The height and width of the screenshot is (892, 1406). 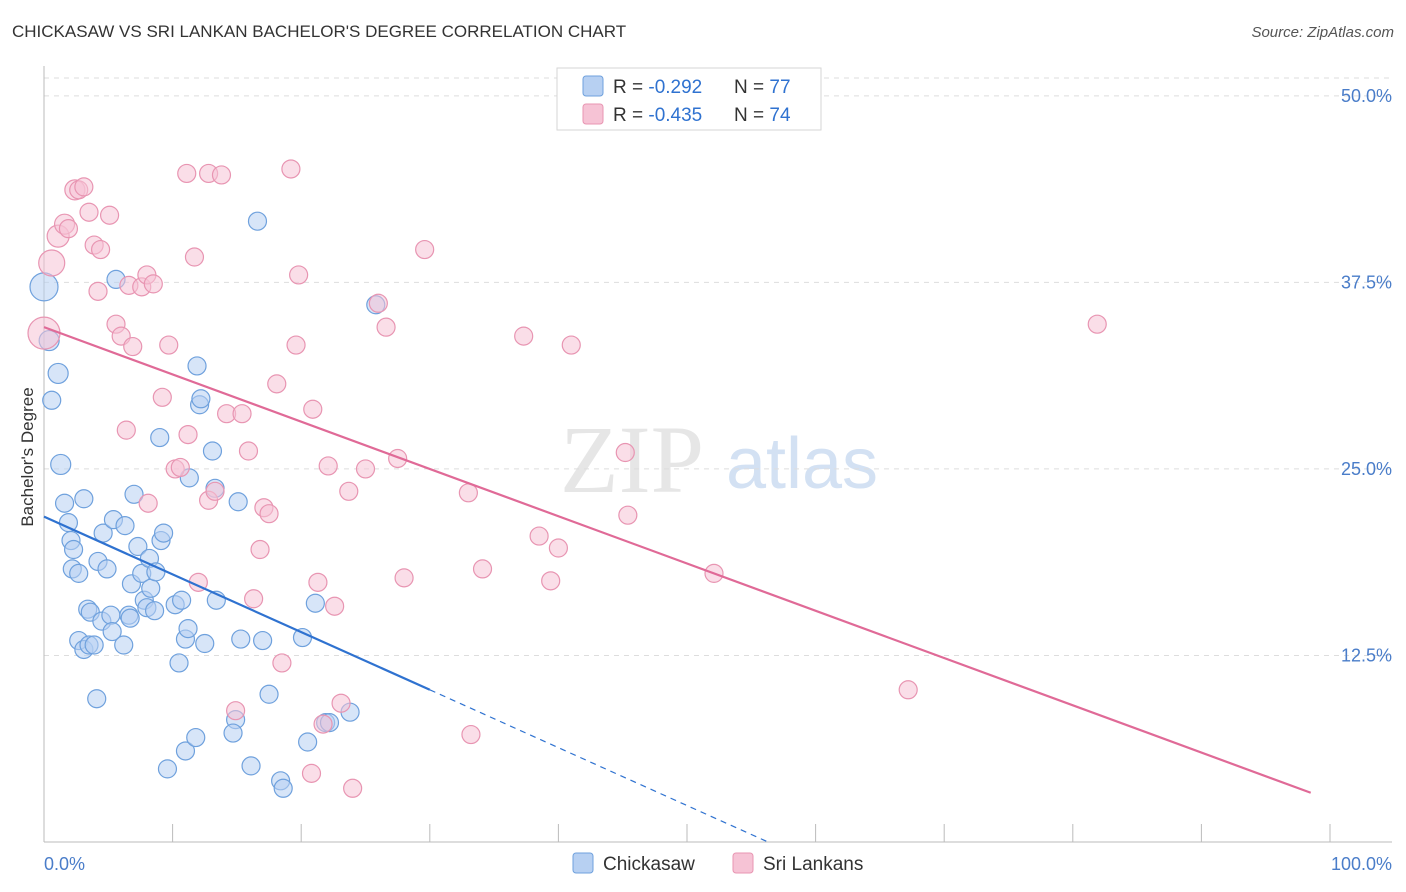 What do you see at coordinates (1366, 655) in the screenshot?
I see `y-tick-label: 12.5%` at bounding box center [1366, 655].